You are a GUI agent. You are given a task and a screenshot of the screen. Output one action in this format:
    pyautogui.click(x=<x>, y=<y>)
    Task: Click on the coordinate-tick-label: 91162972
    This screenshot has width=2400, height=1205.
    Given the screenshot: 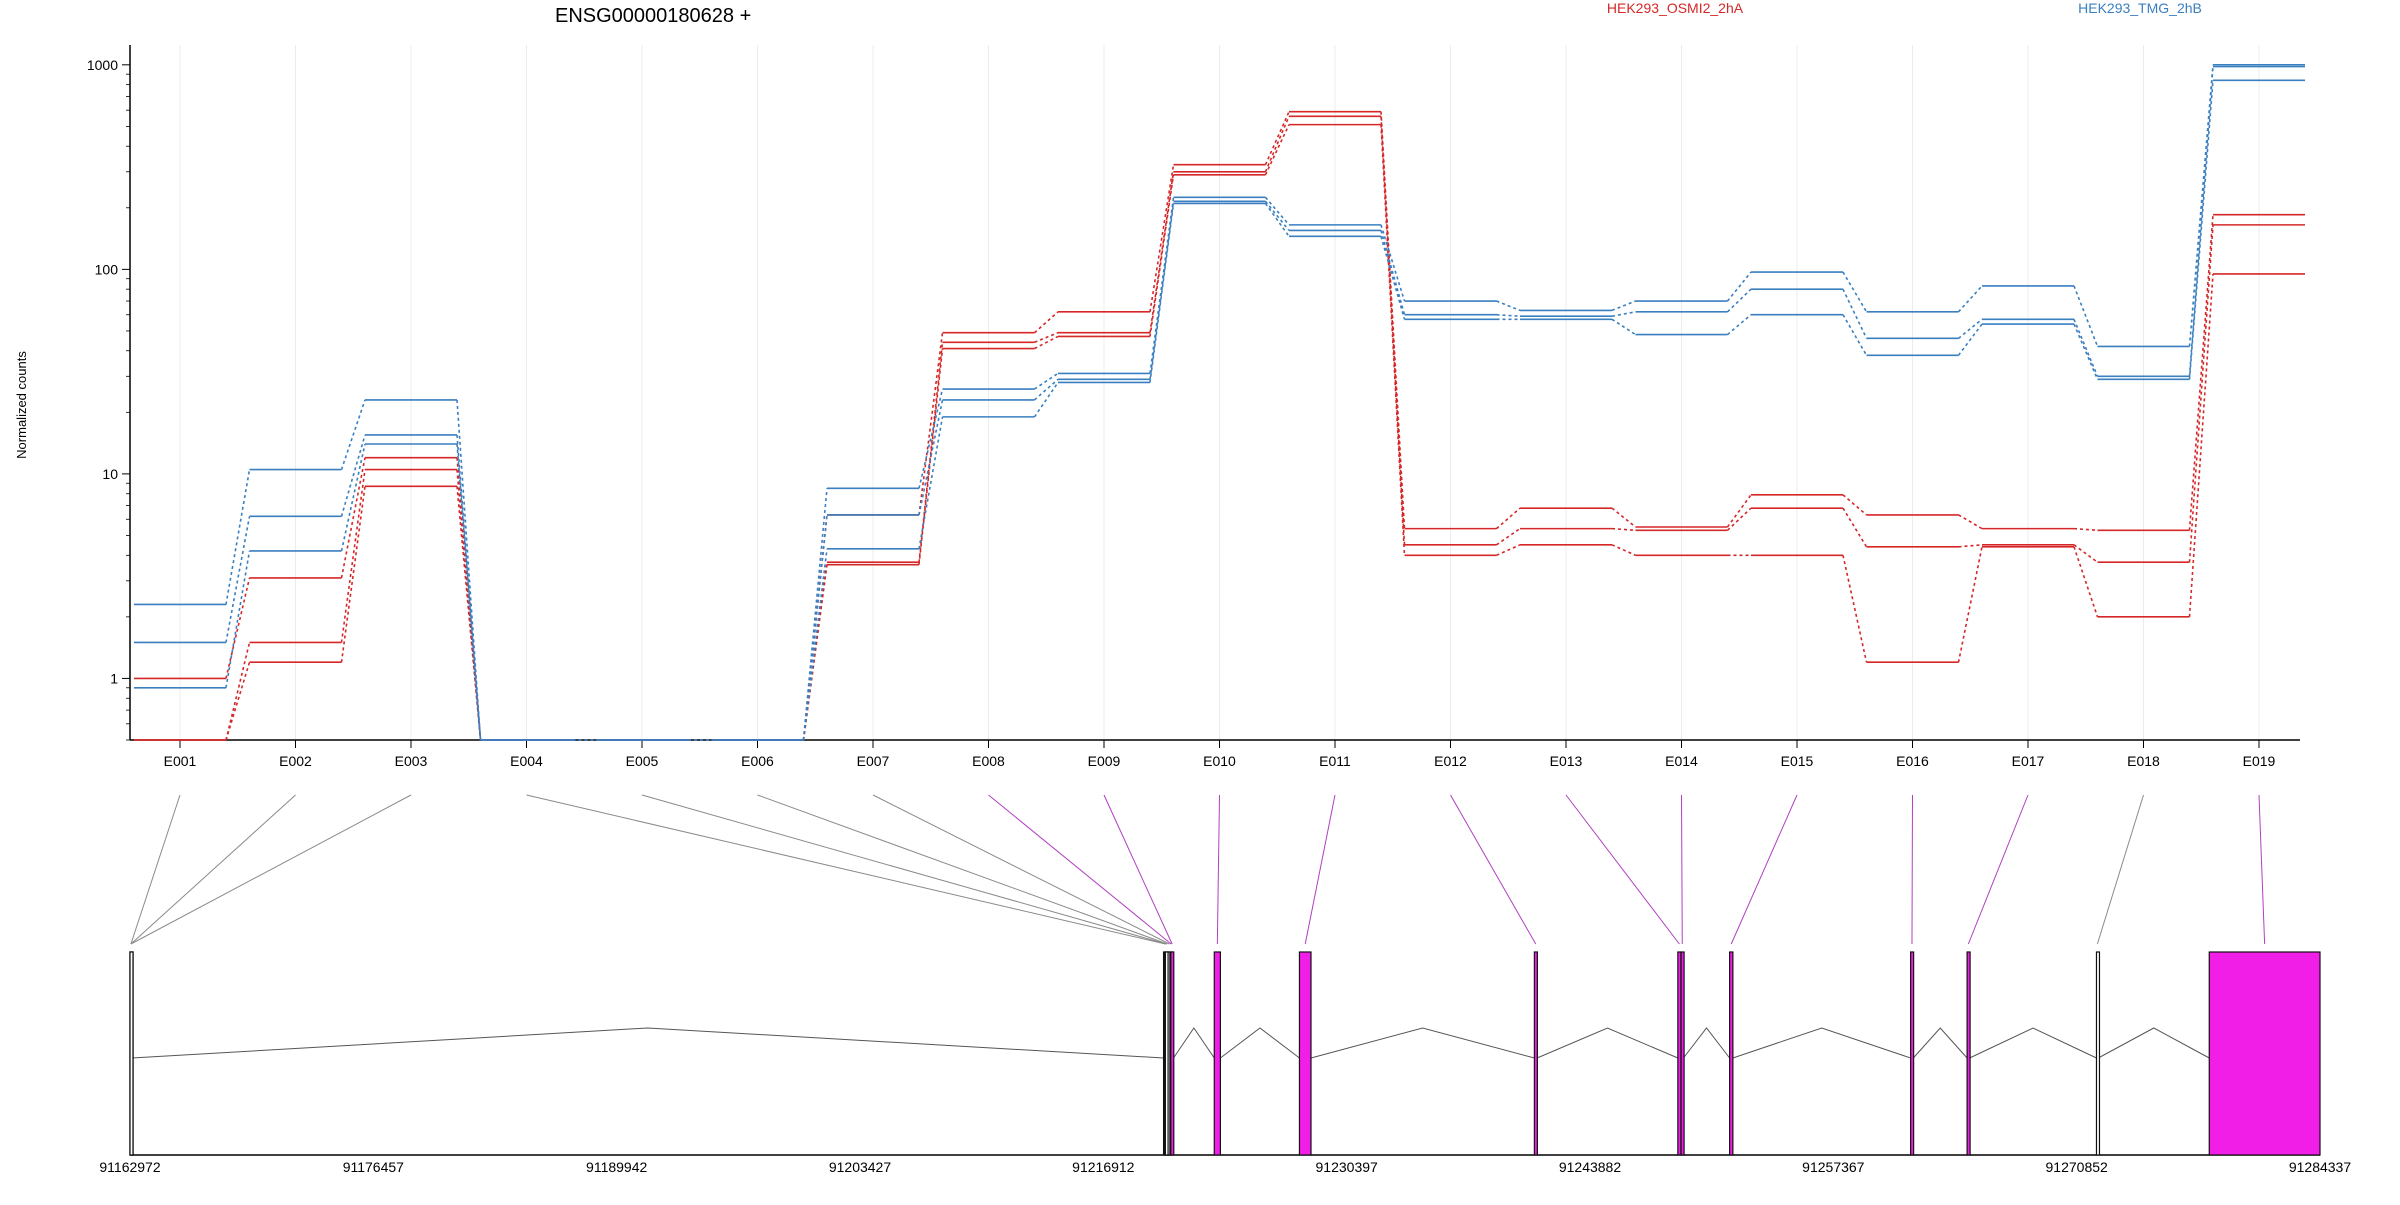 What is the action you would take?
    pyautogui.click(x=129, y=1167)
    